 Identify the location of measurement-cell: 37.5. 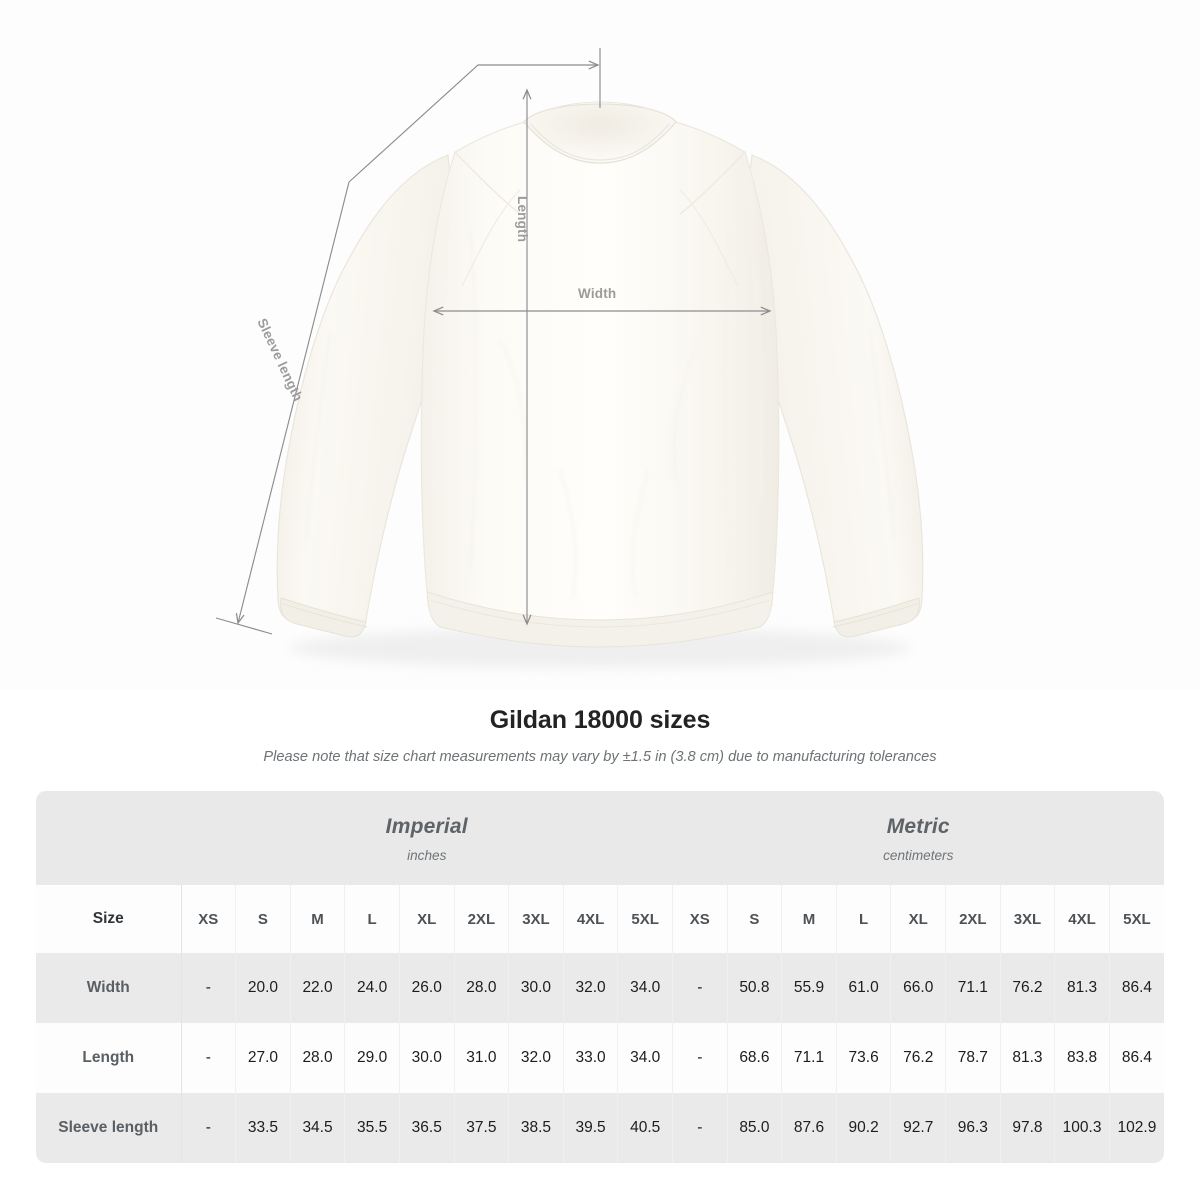
(482, 1128).